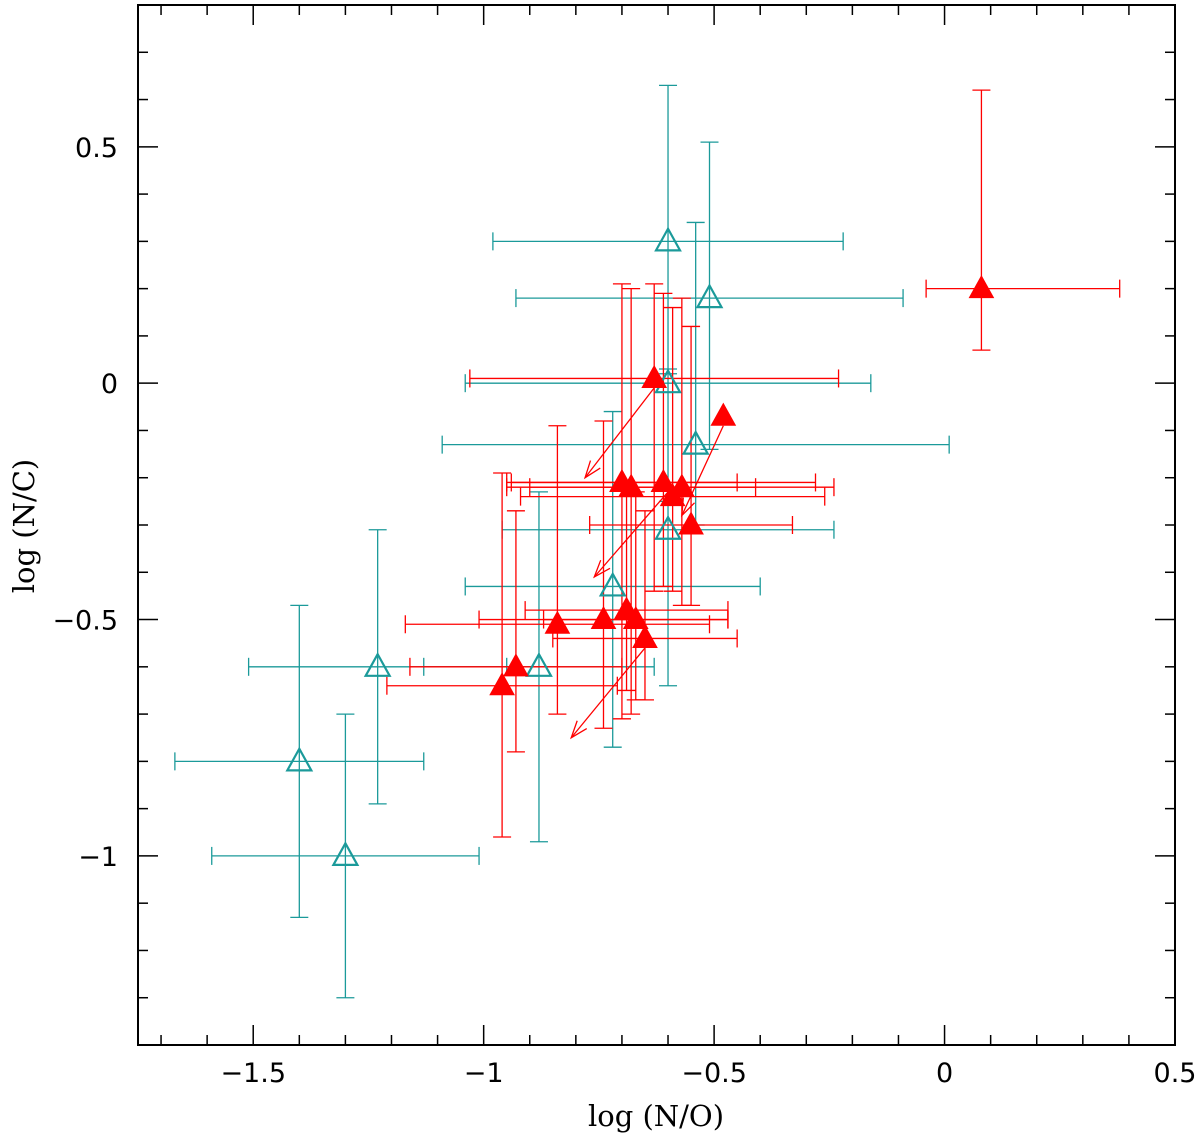 This screenshot has width=1200, height=1137. I want to click on y-tick-label: 0, so click(109, 384).